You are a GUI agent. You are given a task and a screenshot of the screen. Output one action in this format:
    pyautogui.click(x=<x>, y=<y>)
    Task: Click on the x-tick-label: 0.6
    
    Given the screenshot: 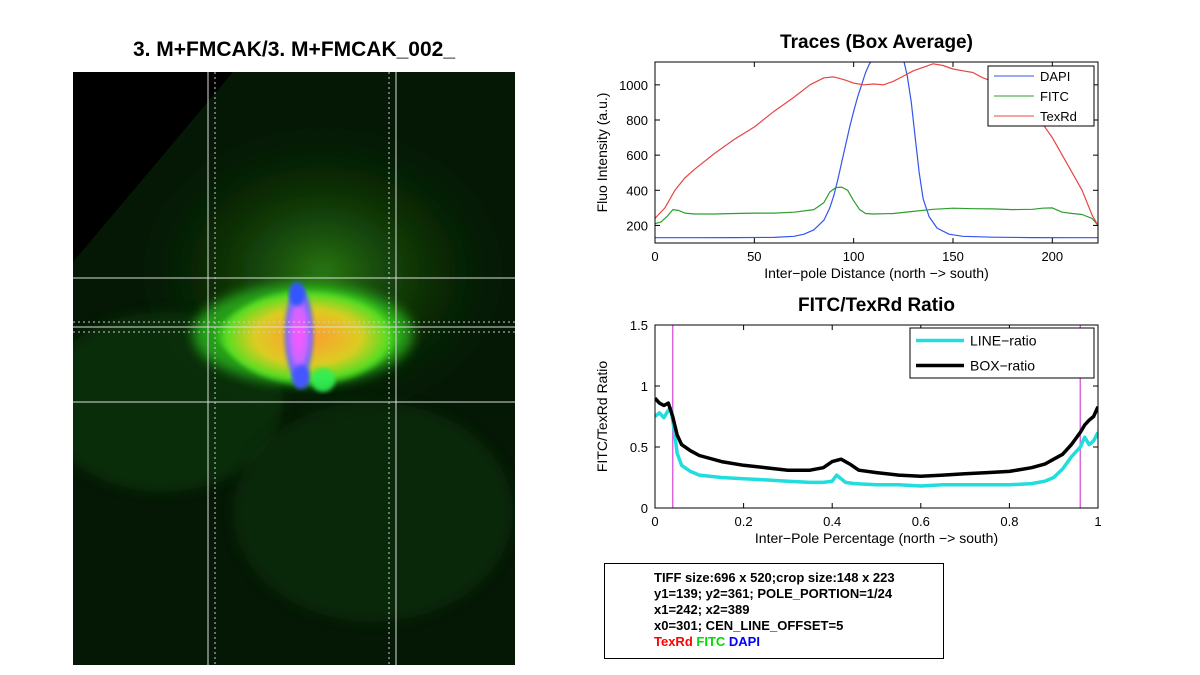 What is the action you would take?
    pyautogui.click(x=921, y=521)
    